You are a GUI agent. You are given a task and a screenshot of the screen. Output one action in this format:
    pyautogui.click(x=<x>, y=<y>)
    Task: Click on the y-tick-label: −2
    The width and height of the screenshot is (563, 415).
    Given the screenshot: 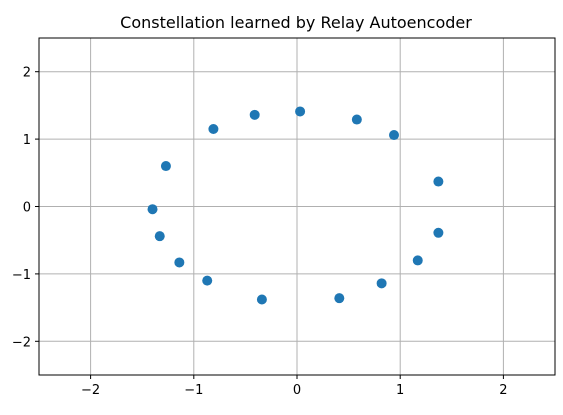 What is the action you would take?
    pyautogui.click(x=21, y=342)
    